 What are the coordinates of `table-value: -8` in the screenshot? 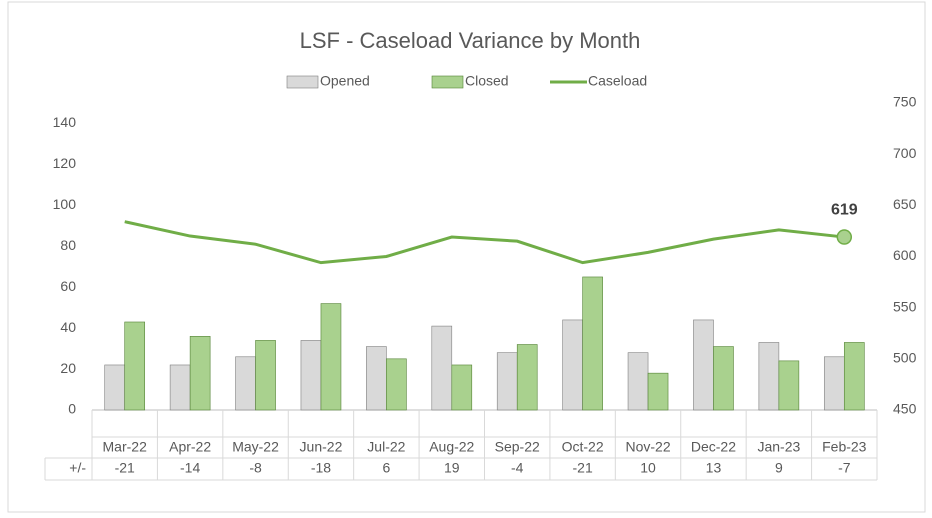 It's located at (255, 468).